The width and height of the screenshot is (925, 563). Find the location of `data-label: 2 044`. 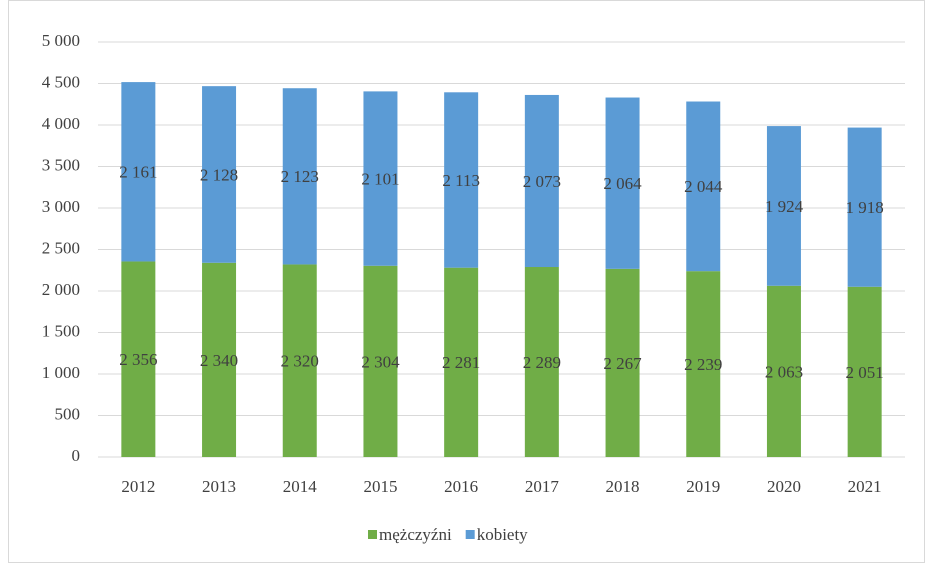

data-label: 2 044 is located at coordinates (703, 186).